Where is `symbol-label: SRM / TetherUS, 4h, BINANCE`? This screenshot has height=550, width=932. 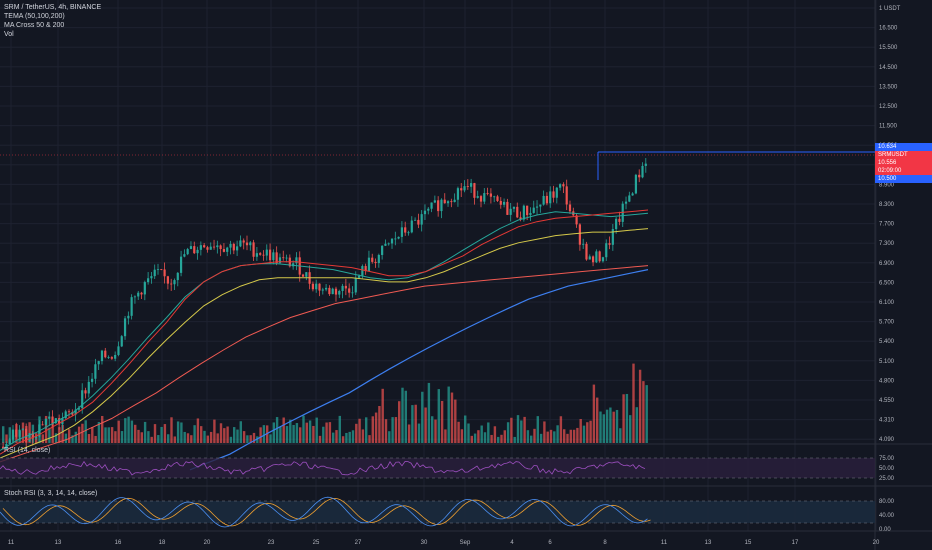 symbol-label: SRM / TetherUS, 4h, BINANCE is located at coordinates (53, 7).